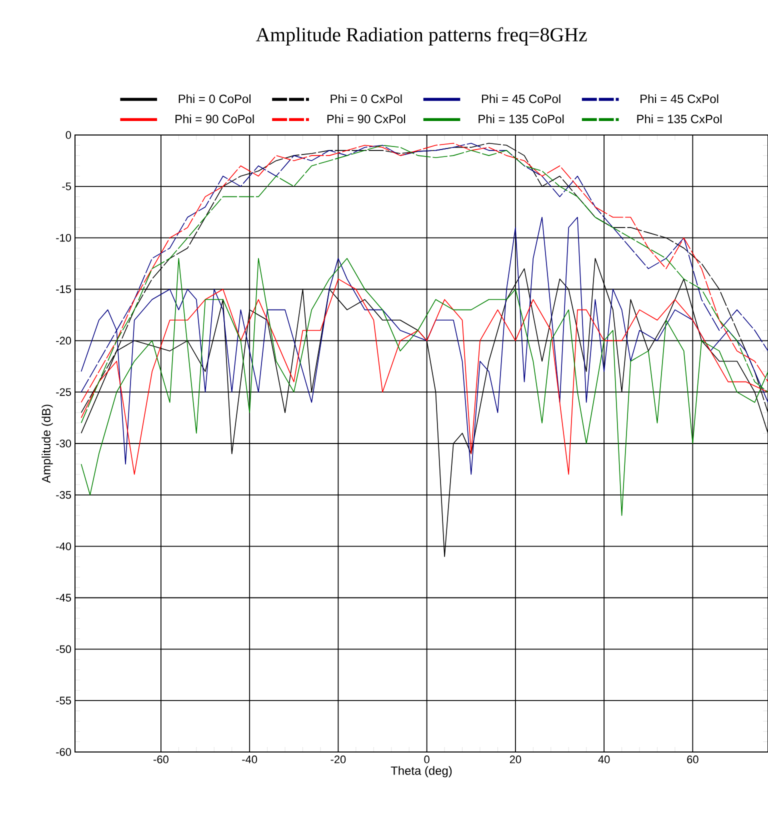 This screenshot has width=768, height=814. What do you see at coordinates (366, 119) in the screenshot?
I see `legend-label: Phi = 90 CxPol` at bounding box center [366, 119].